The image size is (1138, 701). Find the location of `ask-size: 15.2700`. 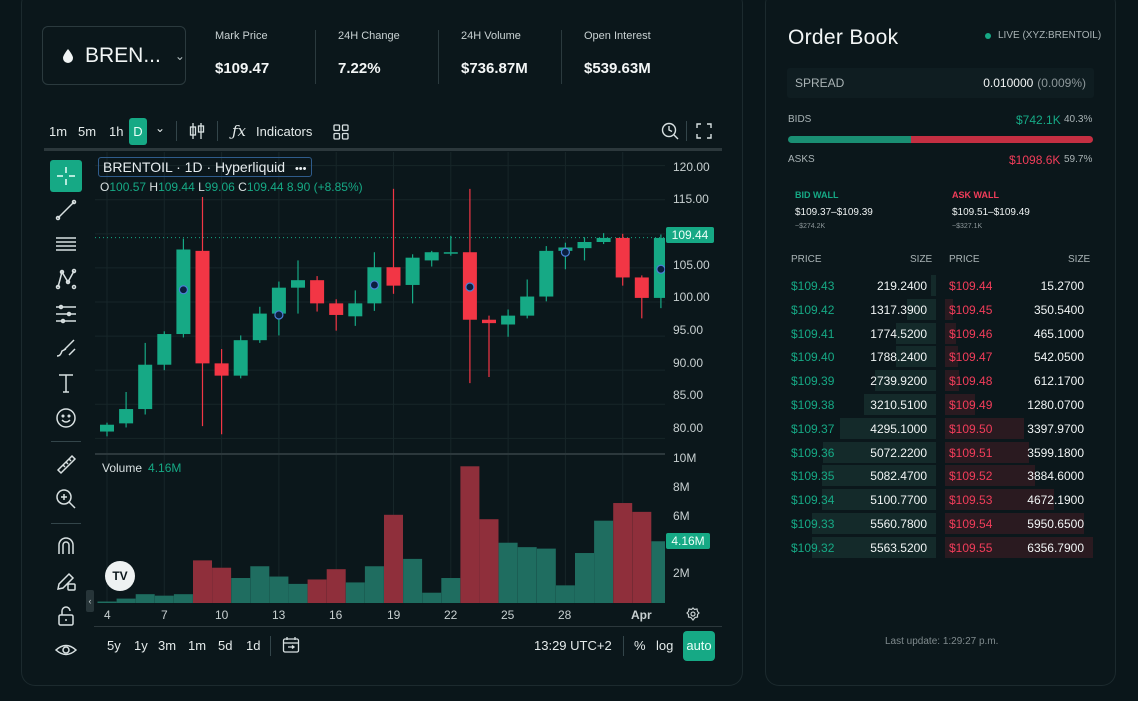

ask-size: 15.2700 is located at coordinates (1062, 286).